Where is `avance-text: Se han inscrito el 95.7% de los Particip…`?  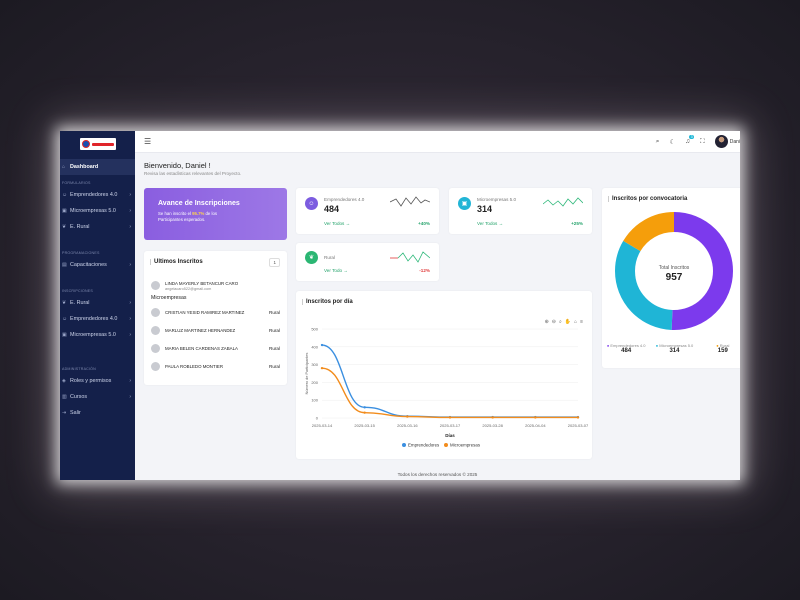 avance-text: Se han inscrito el 95.7% de los Particip… is located at coordinates (198, 217).